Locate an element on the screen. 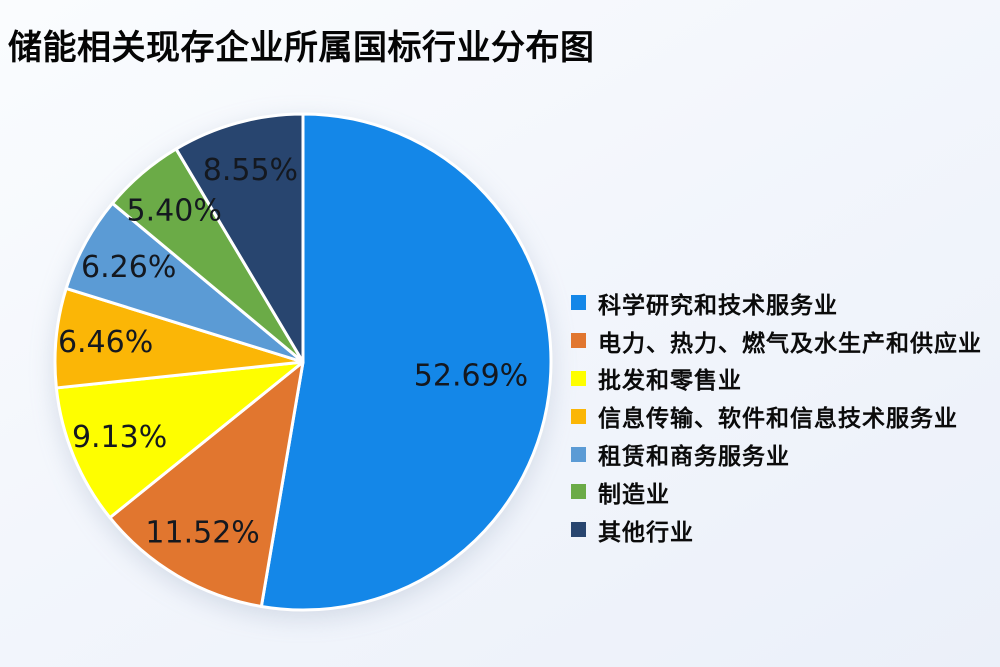  pie-slice-value-label: 6.26% is located at coordinates (128, 267).